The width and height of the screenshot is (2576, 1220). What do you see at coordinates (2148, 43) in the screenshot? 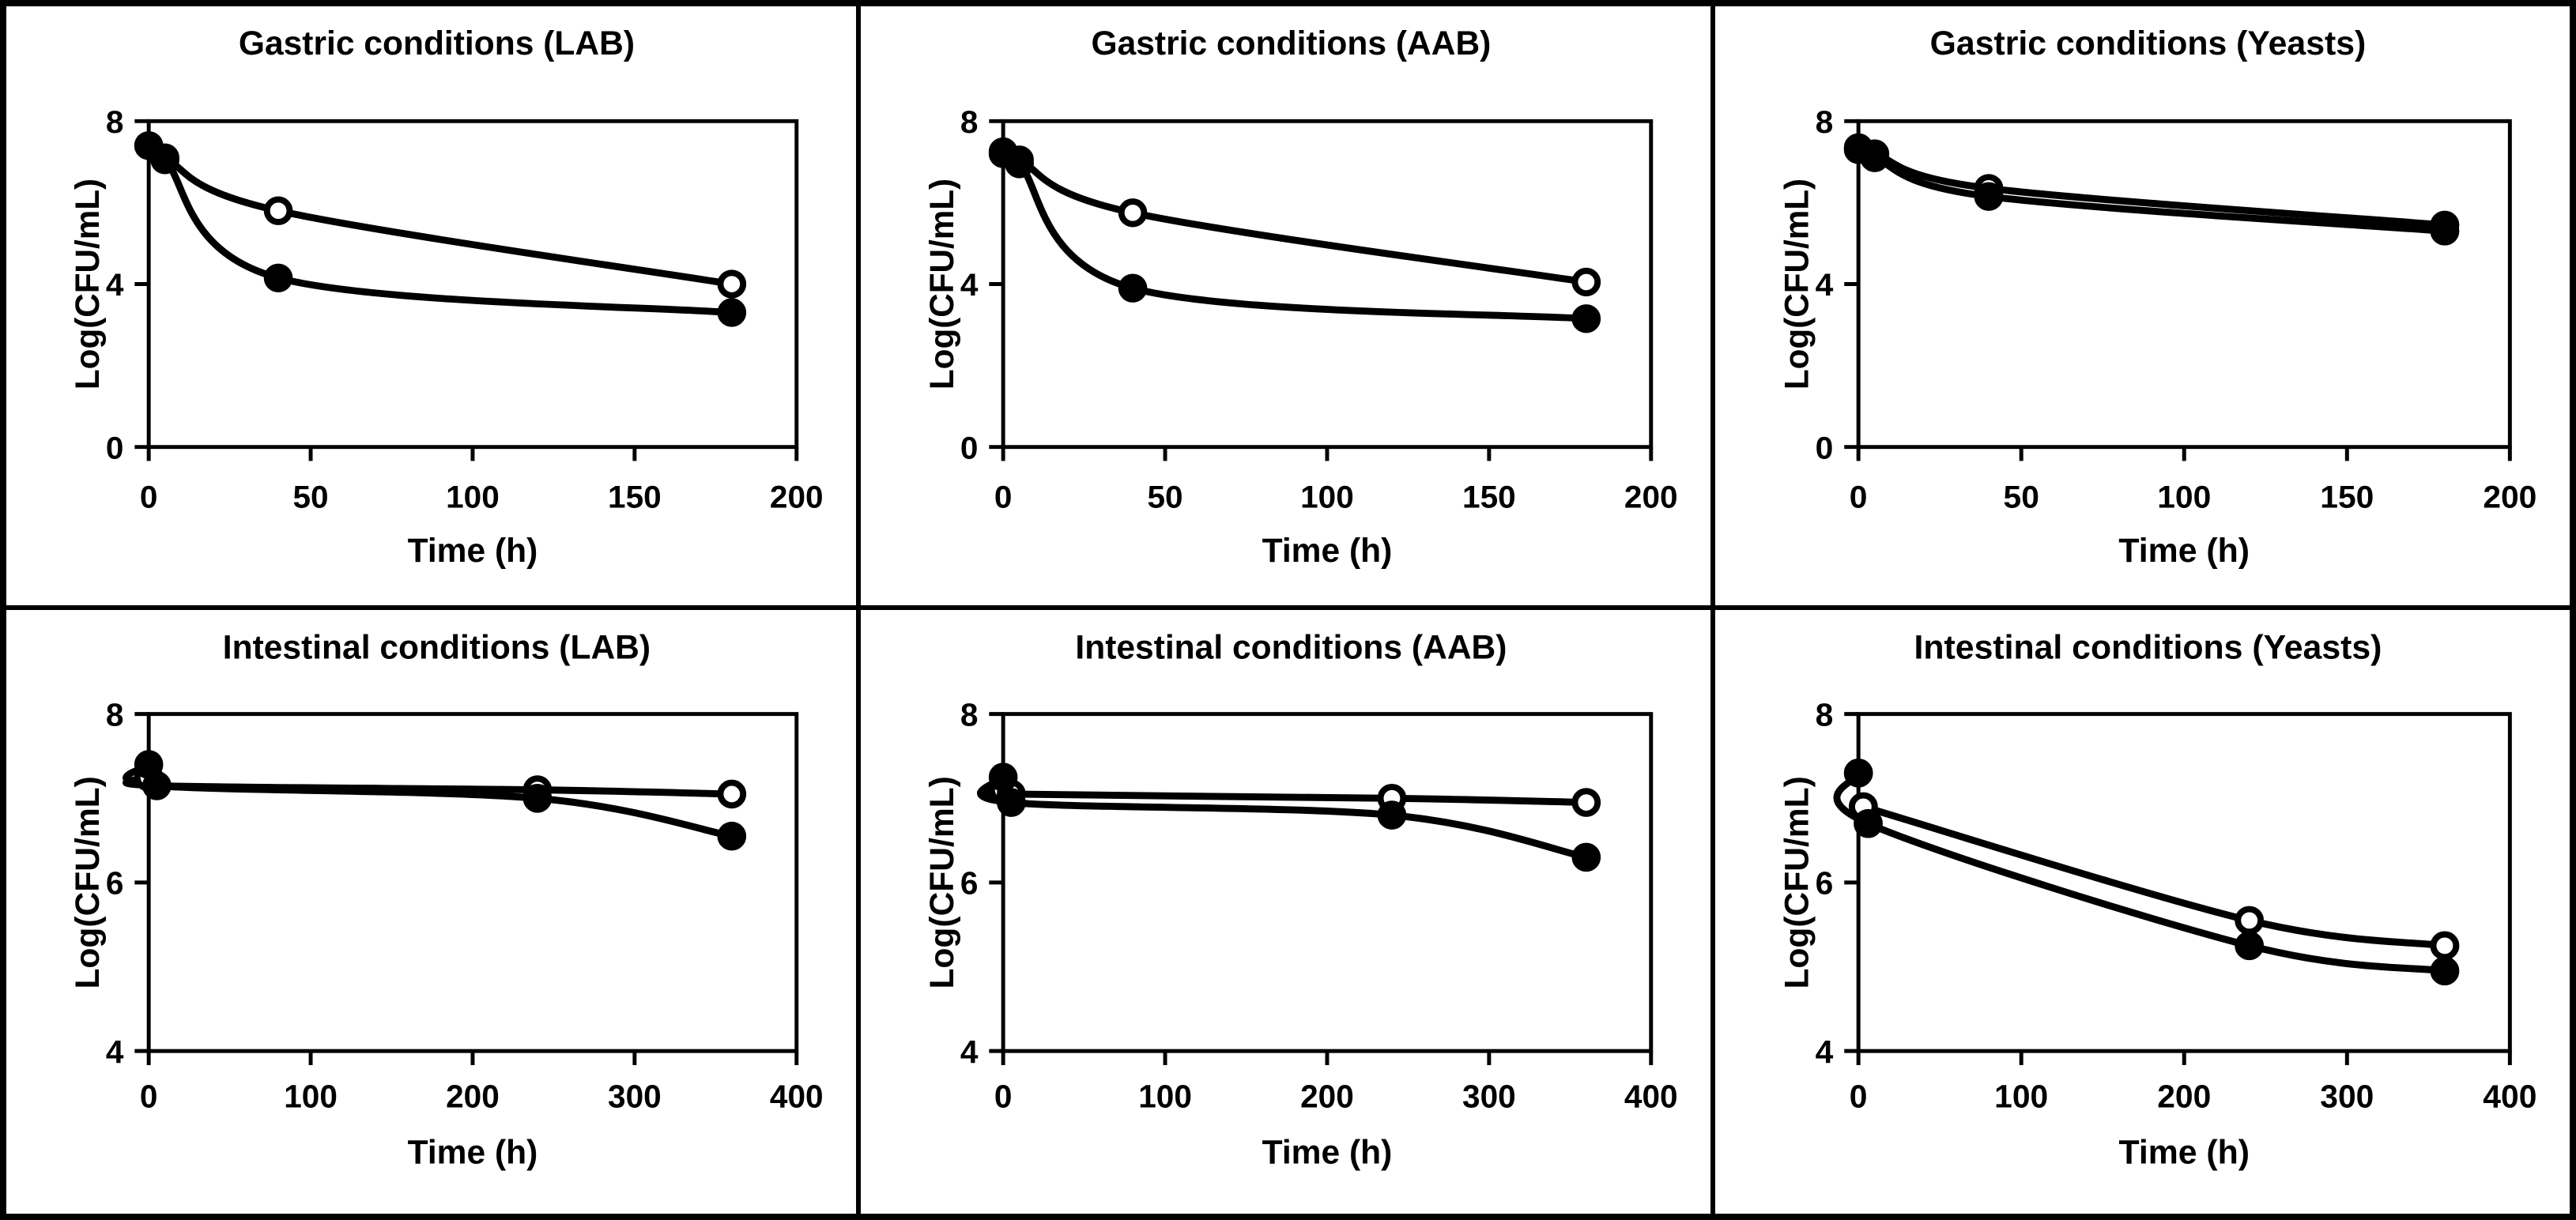
I see `chart-title: Gastric conditions (Yeasts)` at bounding box center [2148, 43].